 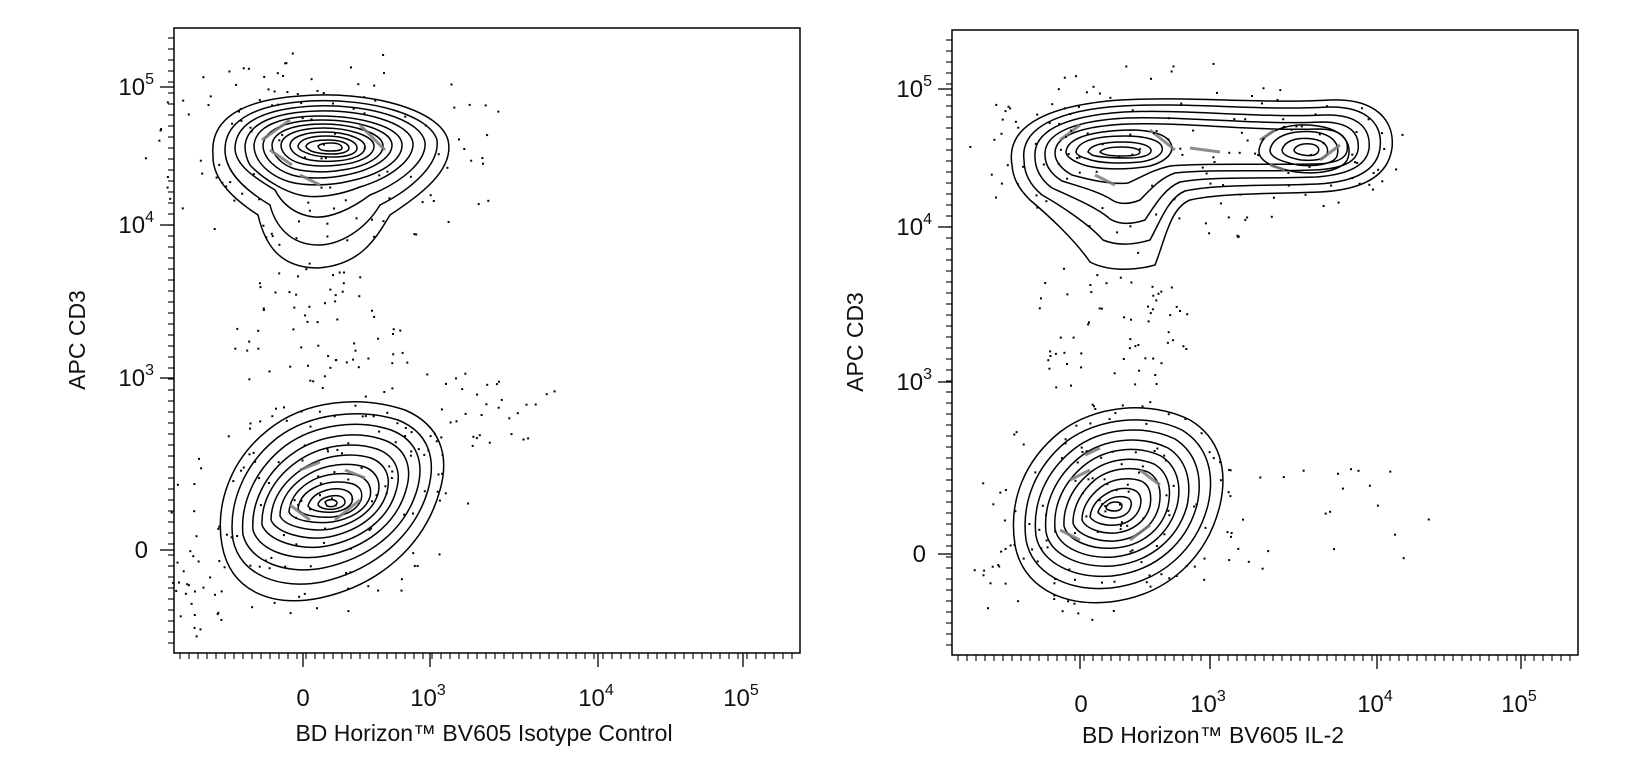 What do you see at coordinates (1200, 332) in the screenshot?
I see `right-dense-core` at bounding box center [1200, 332].